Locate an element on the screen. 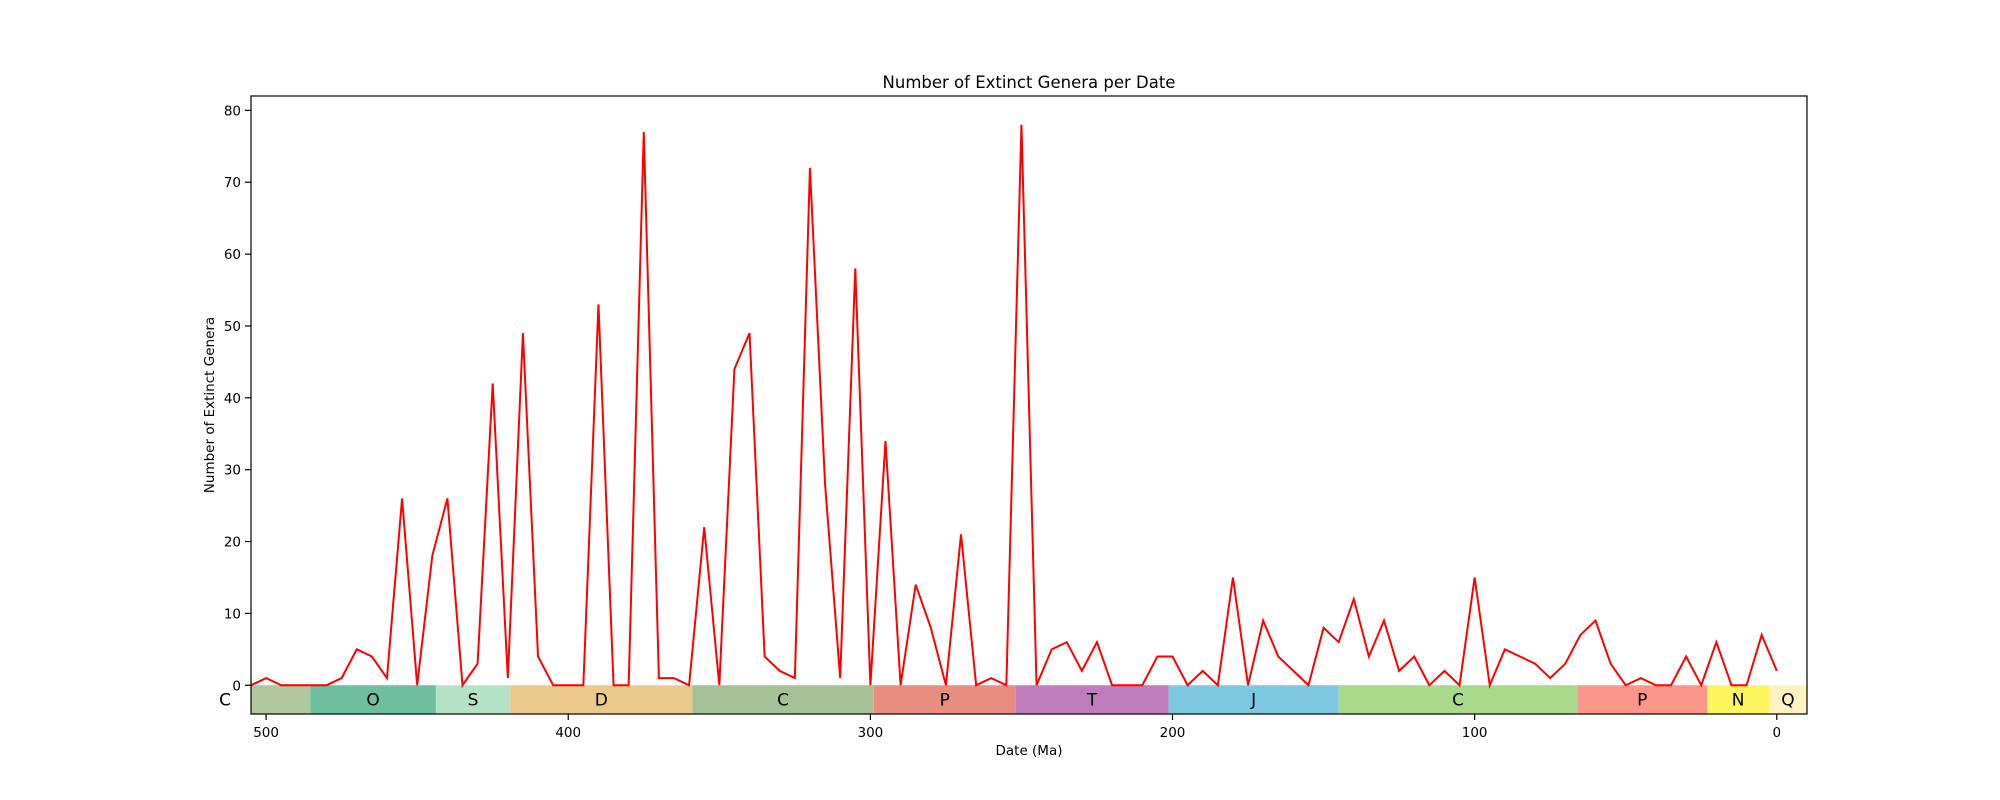  geologic-period-bands is located at coordinates (1029, 699).